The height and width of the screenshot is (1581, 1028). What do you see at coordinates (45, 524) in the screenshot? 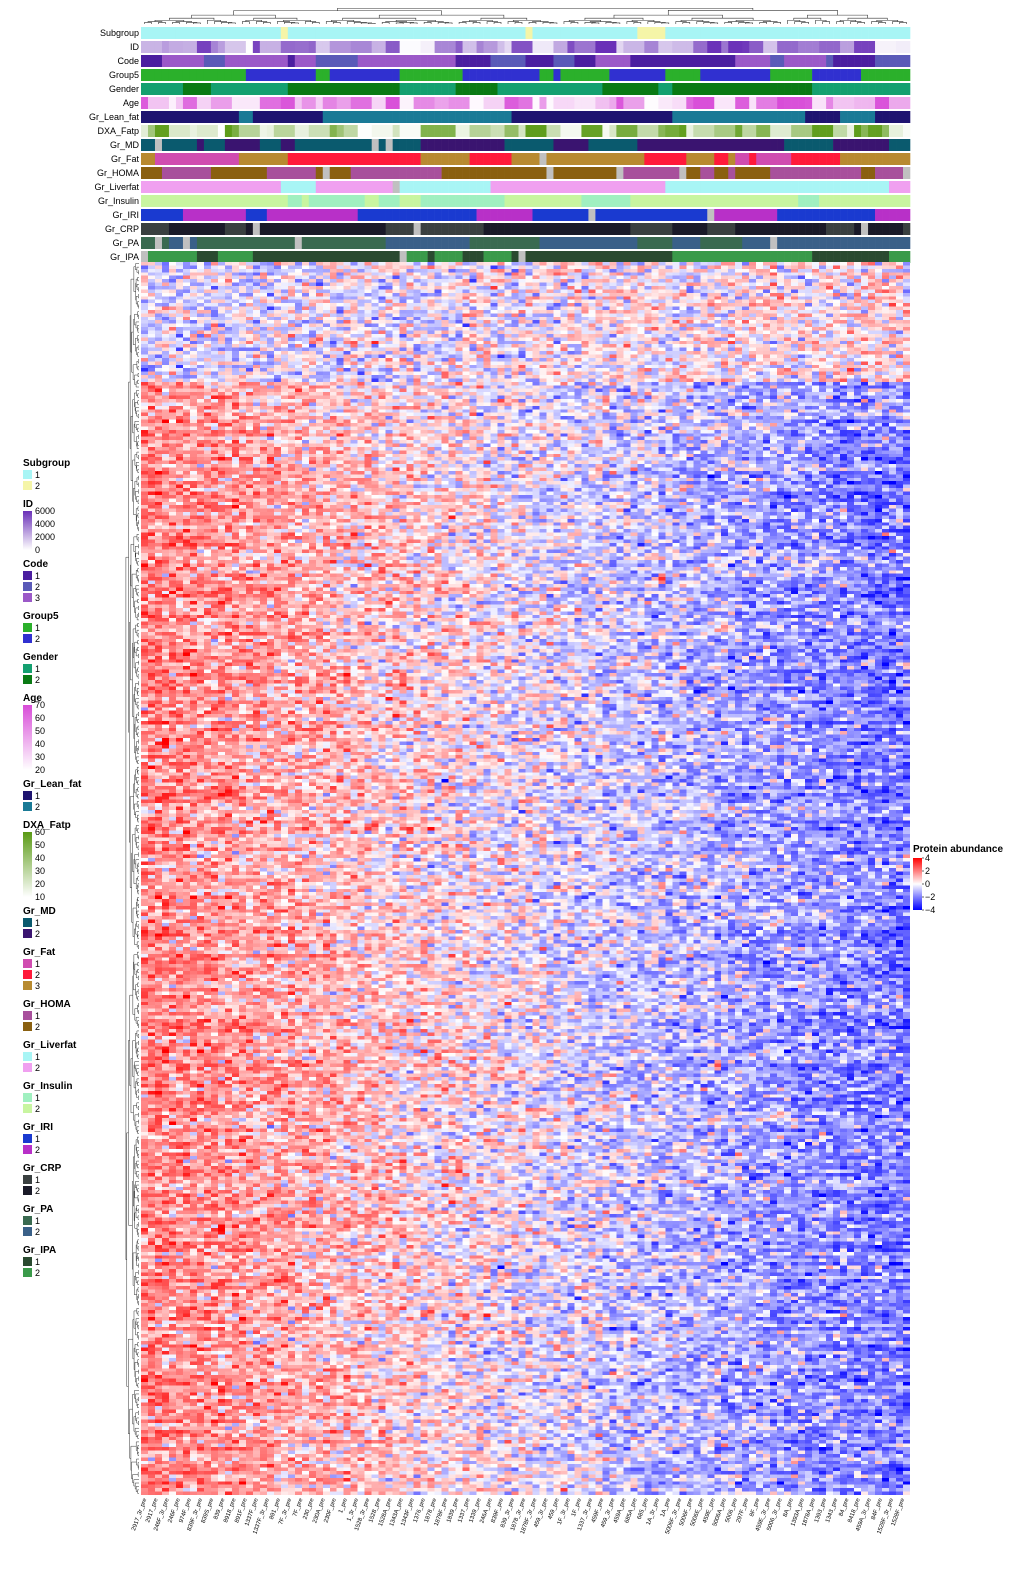
I see `legend-tick: 4000` at bounding box center [45, 524].